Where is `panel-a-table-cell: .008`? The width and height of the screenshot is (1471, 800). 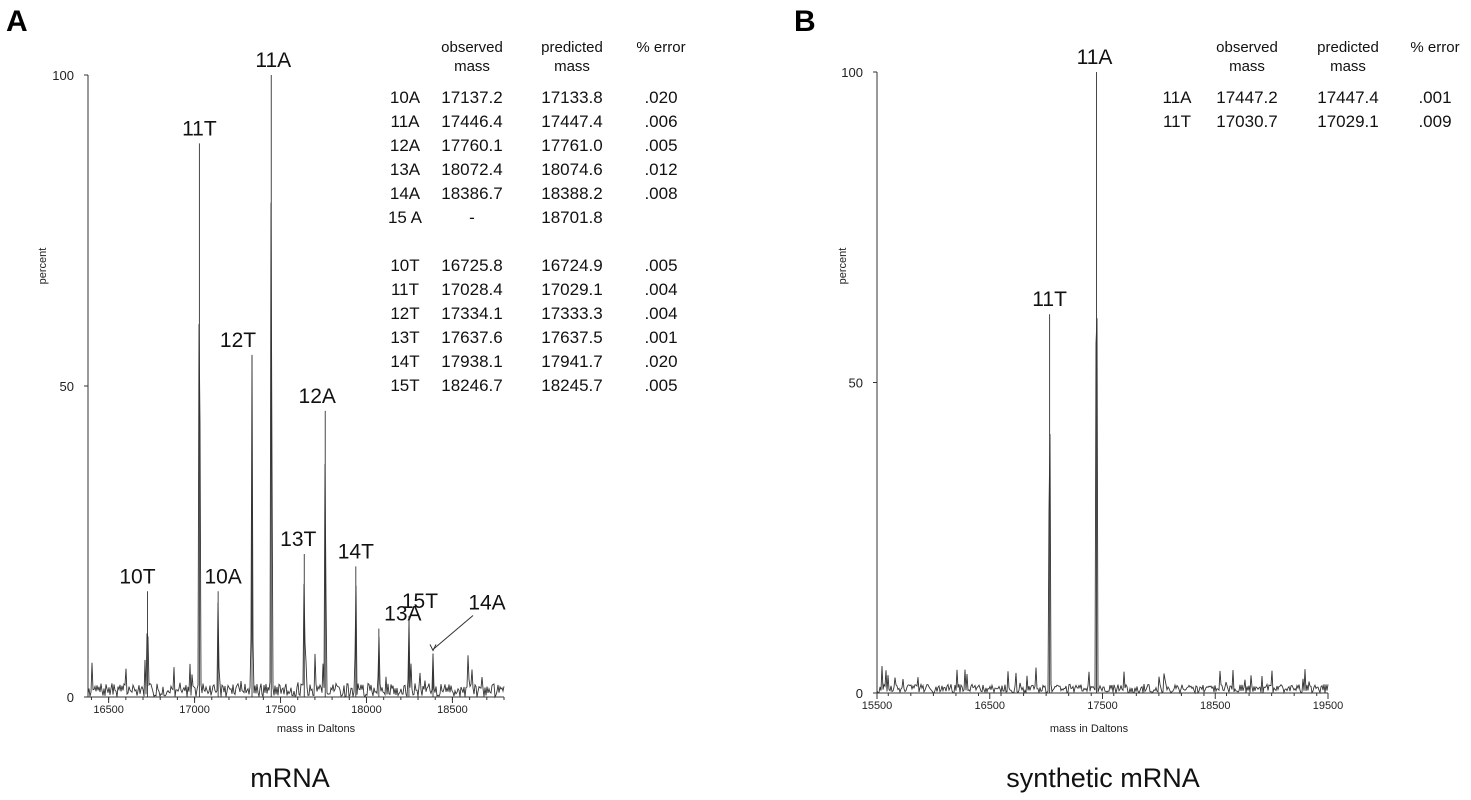
panel-a-table-cell: .008 is located at coordinates (660, 193).